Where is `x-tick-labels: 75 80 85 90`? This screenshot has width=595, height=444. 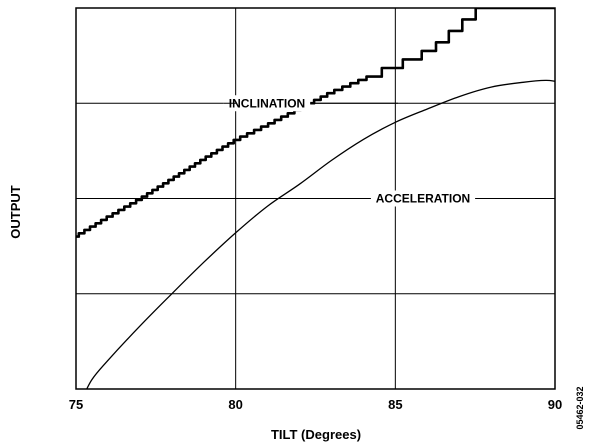
x-tick-labels: 75 80 85 90 is located at coordinates (315, 404).